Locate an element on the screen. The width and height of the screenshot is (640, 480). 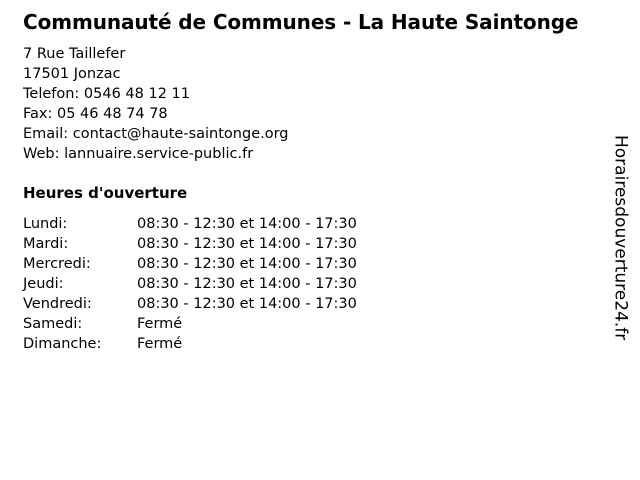
hours-day-label: Mercredi: is located at coordinates (57, 264).